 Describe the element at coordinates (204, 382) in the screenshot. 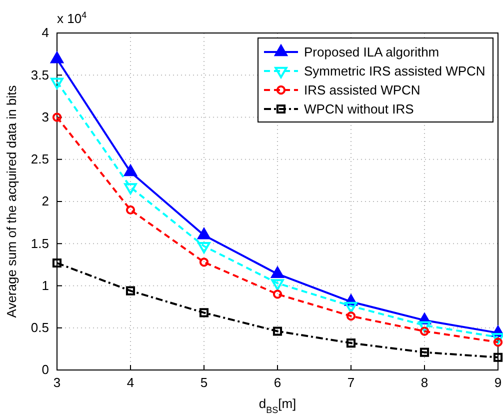

I see `x-tick-label: 5` at that location.